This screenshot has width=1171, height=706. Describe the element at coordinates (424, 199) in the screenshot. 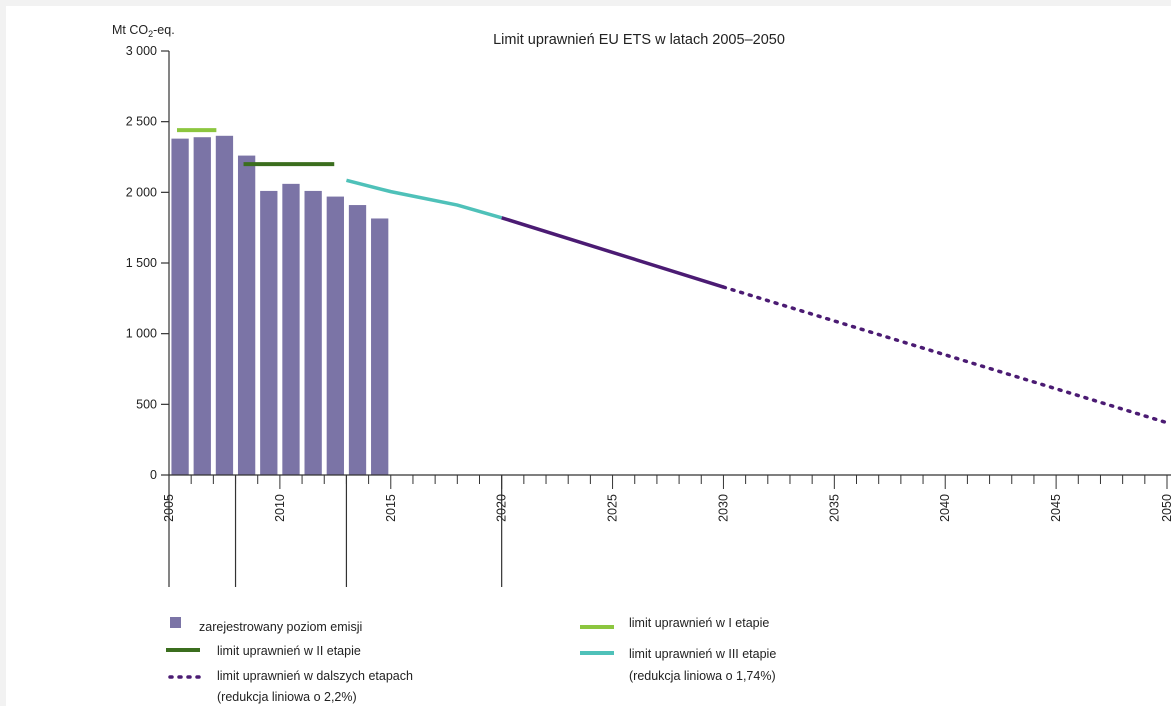

I see `phase3-cap-line` at that location.